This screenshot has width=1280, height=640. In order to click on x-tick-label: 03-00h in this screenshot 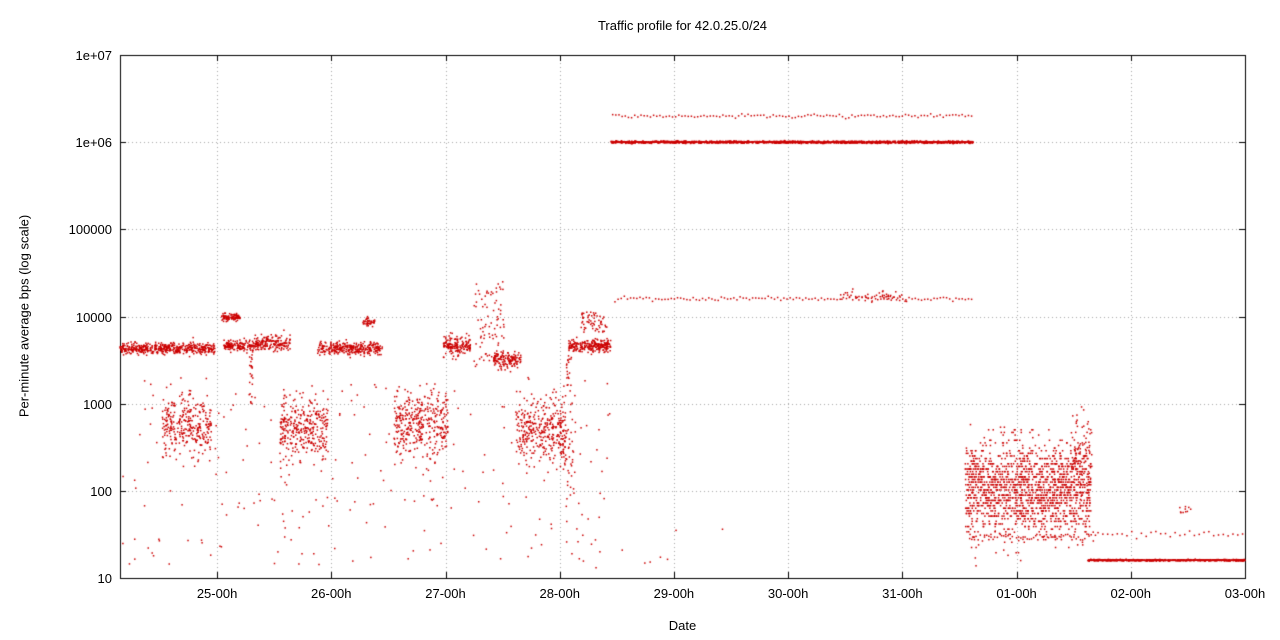, I will do `click(1245, 593)`.